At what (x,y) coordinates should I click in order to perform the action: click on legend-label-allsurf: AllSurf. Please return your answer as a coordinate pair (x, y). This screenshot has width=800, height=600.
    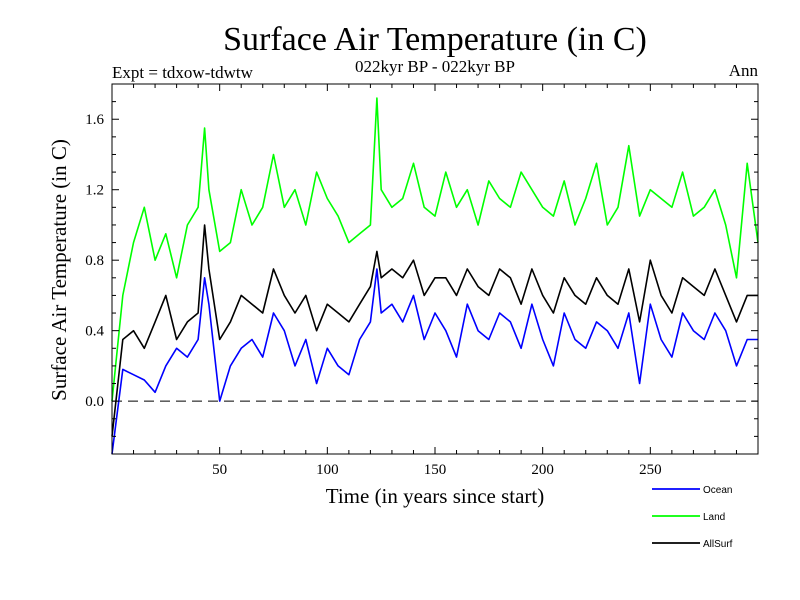
    Looking at the image, I should click on (718, 544).